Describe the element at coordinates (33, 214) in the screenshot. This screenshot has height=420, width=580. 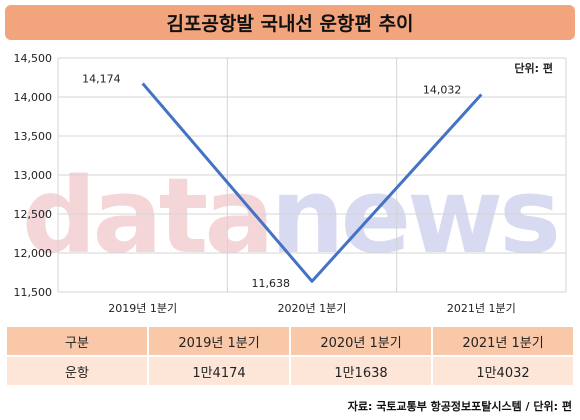
I see `y-tick-label: 12,500` at that location.